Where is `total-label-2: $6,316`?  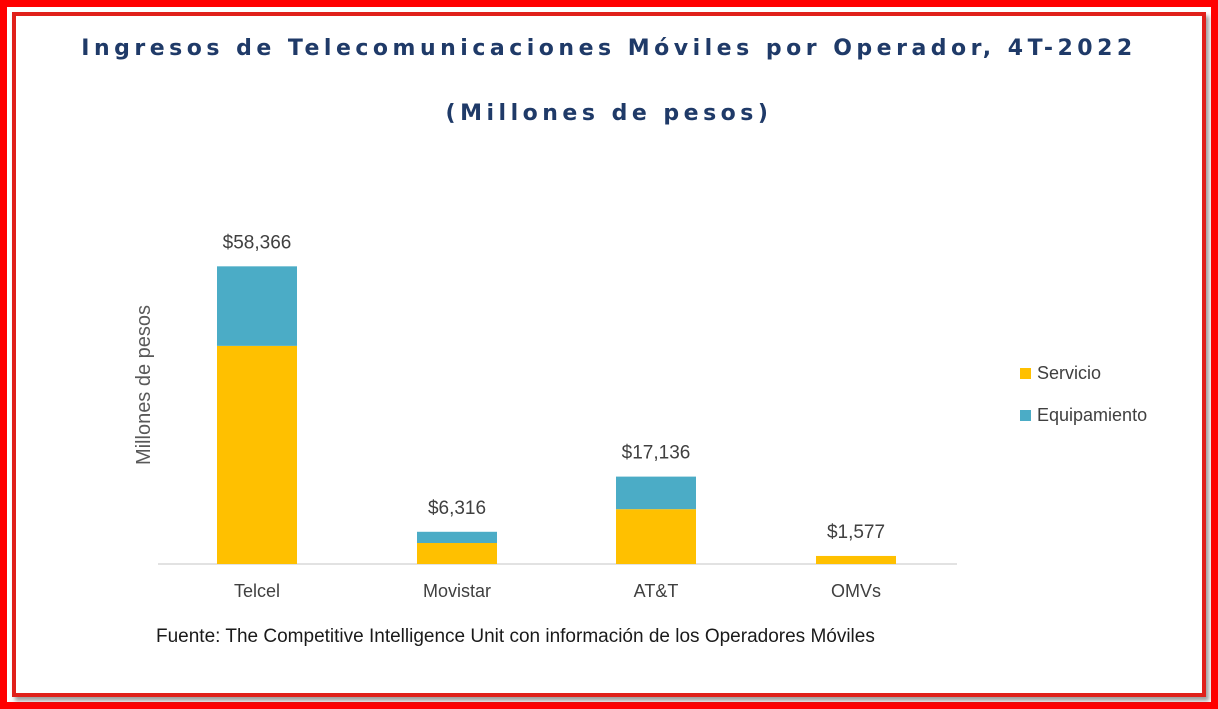
total-label-2: $6,316 is located at coordinates (457, 508).